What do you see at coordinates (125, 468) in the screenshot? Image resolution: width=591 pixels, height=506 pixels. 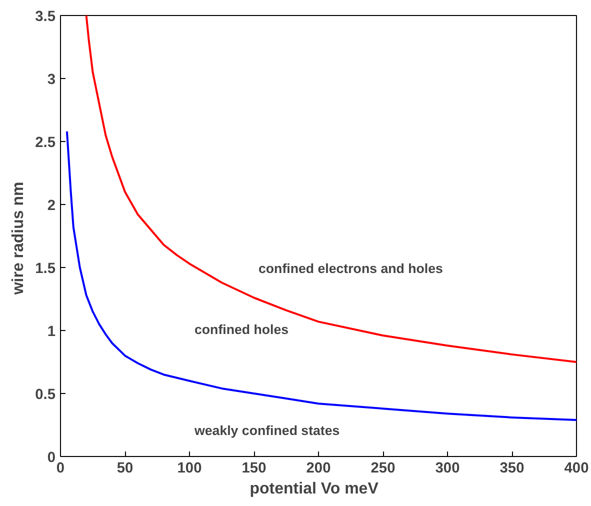 I see `x-tick-label: 50` at bounding box center [125, 468].